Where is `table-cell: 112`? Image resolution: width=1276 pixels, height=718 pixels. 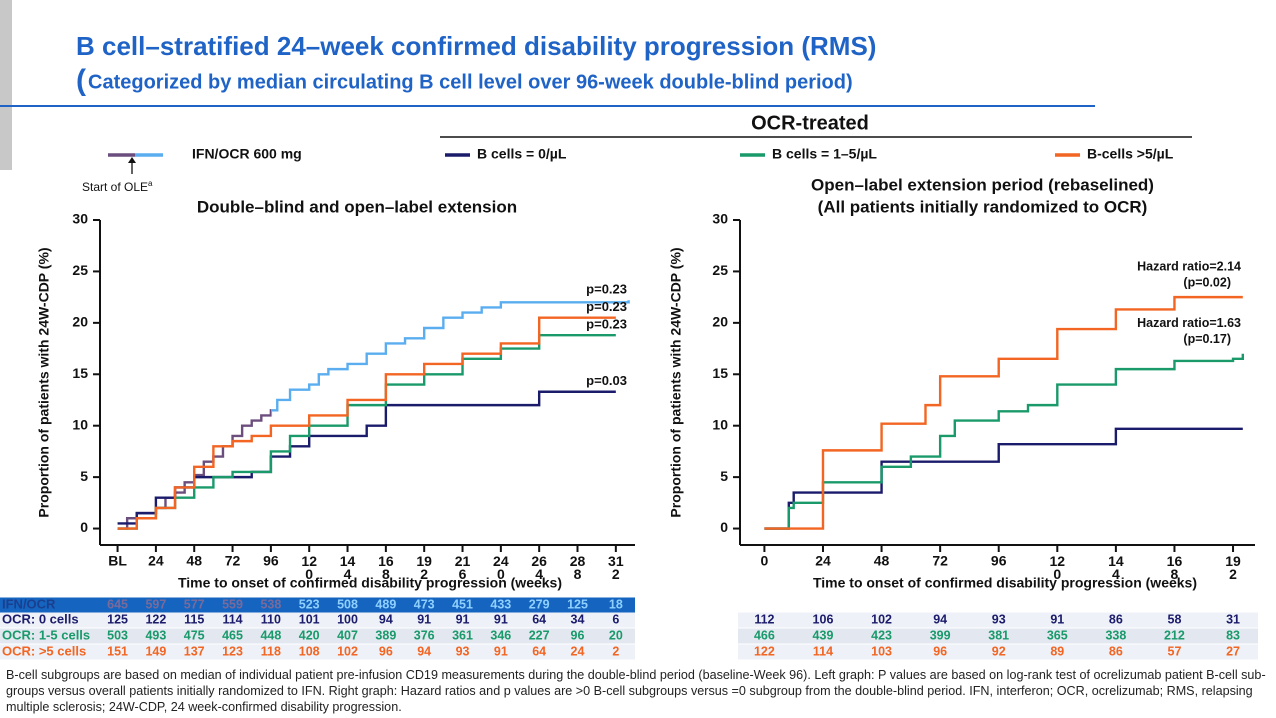 table-cell: 112 is located at coordinates (764, 619).